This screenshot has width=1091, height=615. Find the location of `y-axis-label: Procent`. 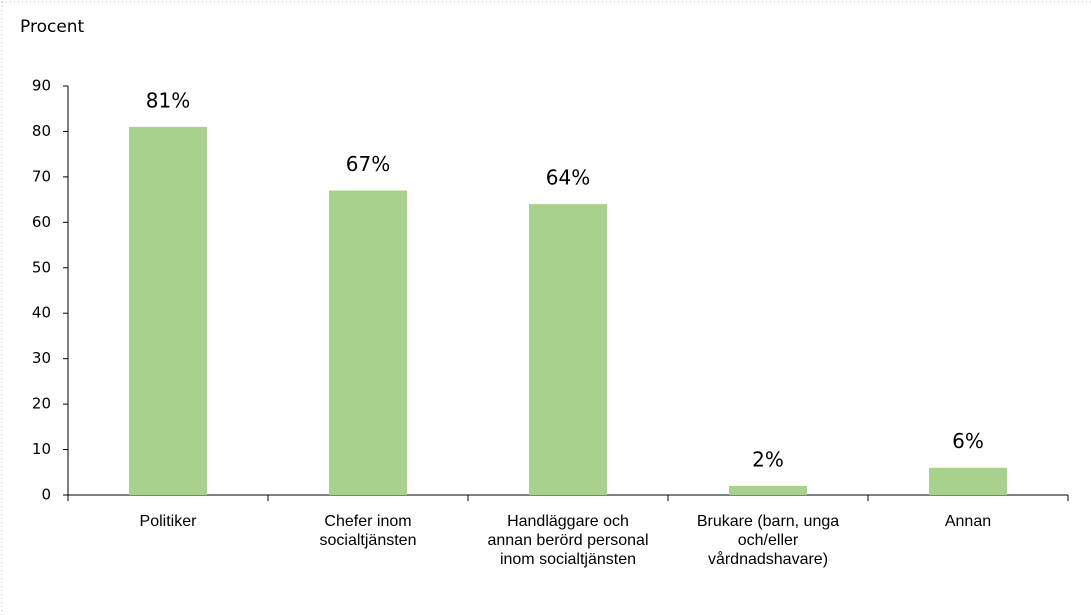

y-axis-label: Procent is located at coordinates (52, 27).